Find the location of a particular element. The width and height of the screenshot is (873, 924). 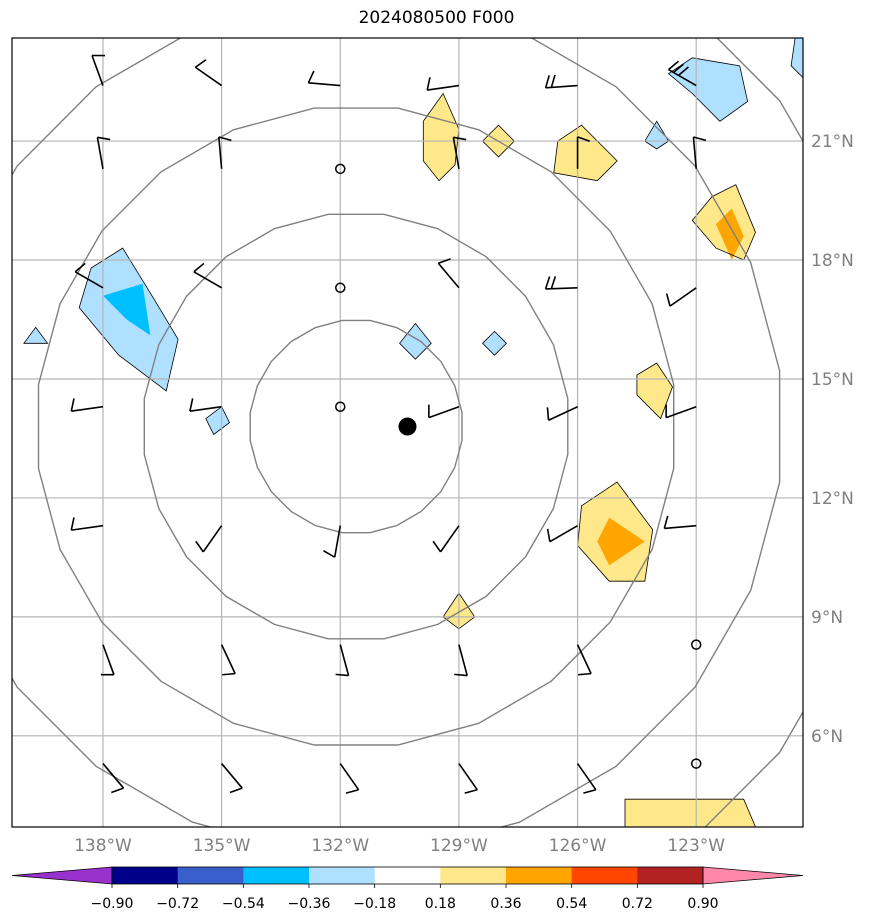

colorbar-tick-label: −0.54 is located at coordinates (243, 904).